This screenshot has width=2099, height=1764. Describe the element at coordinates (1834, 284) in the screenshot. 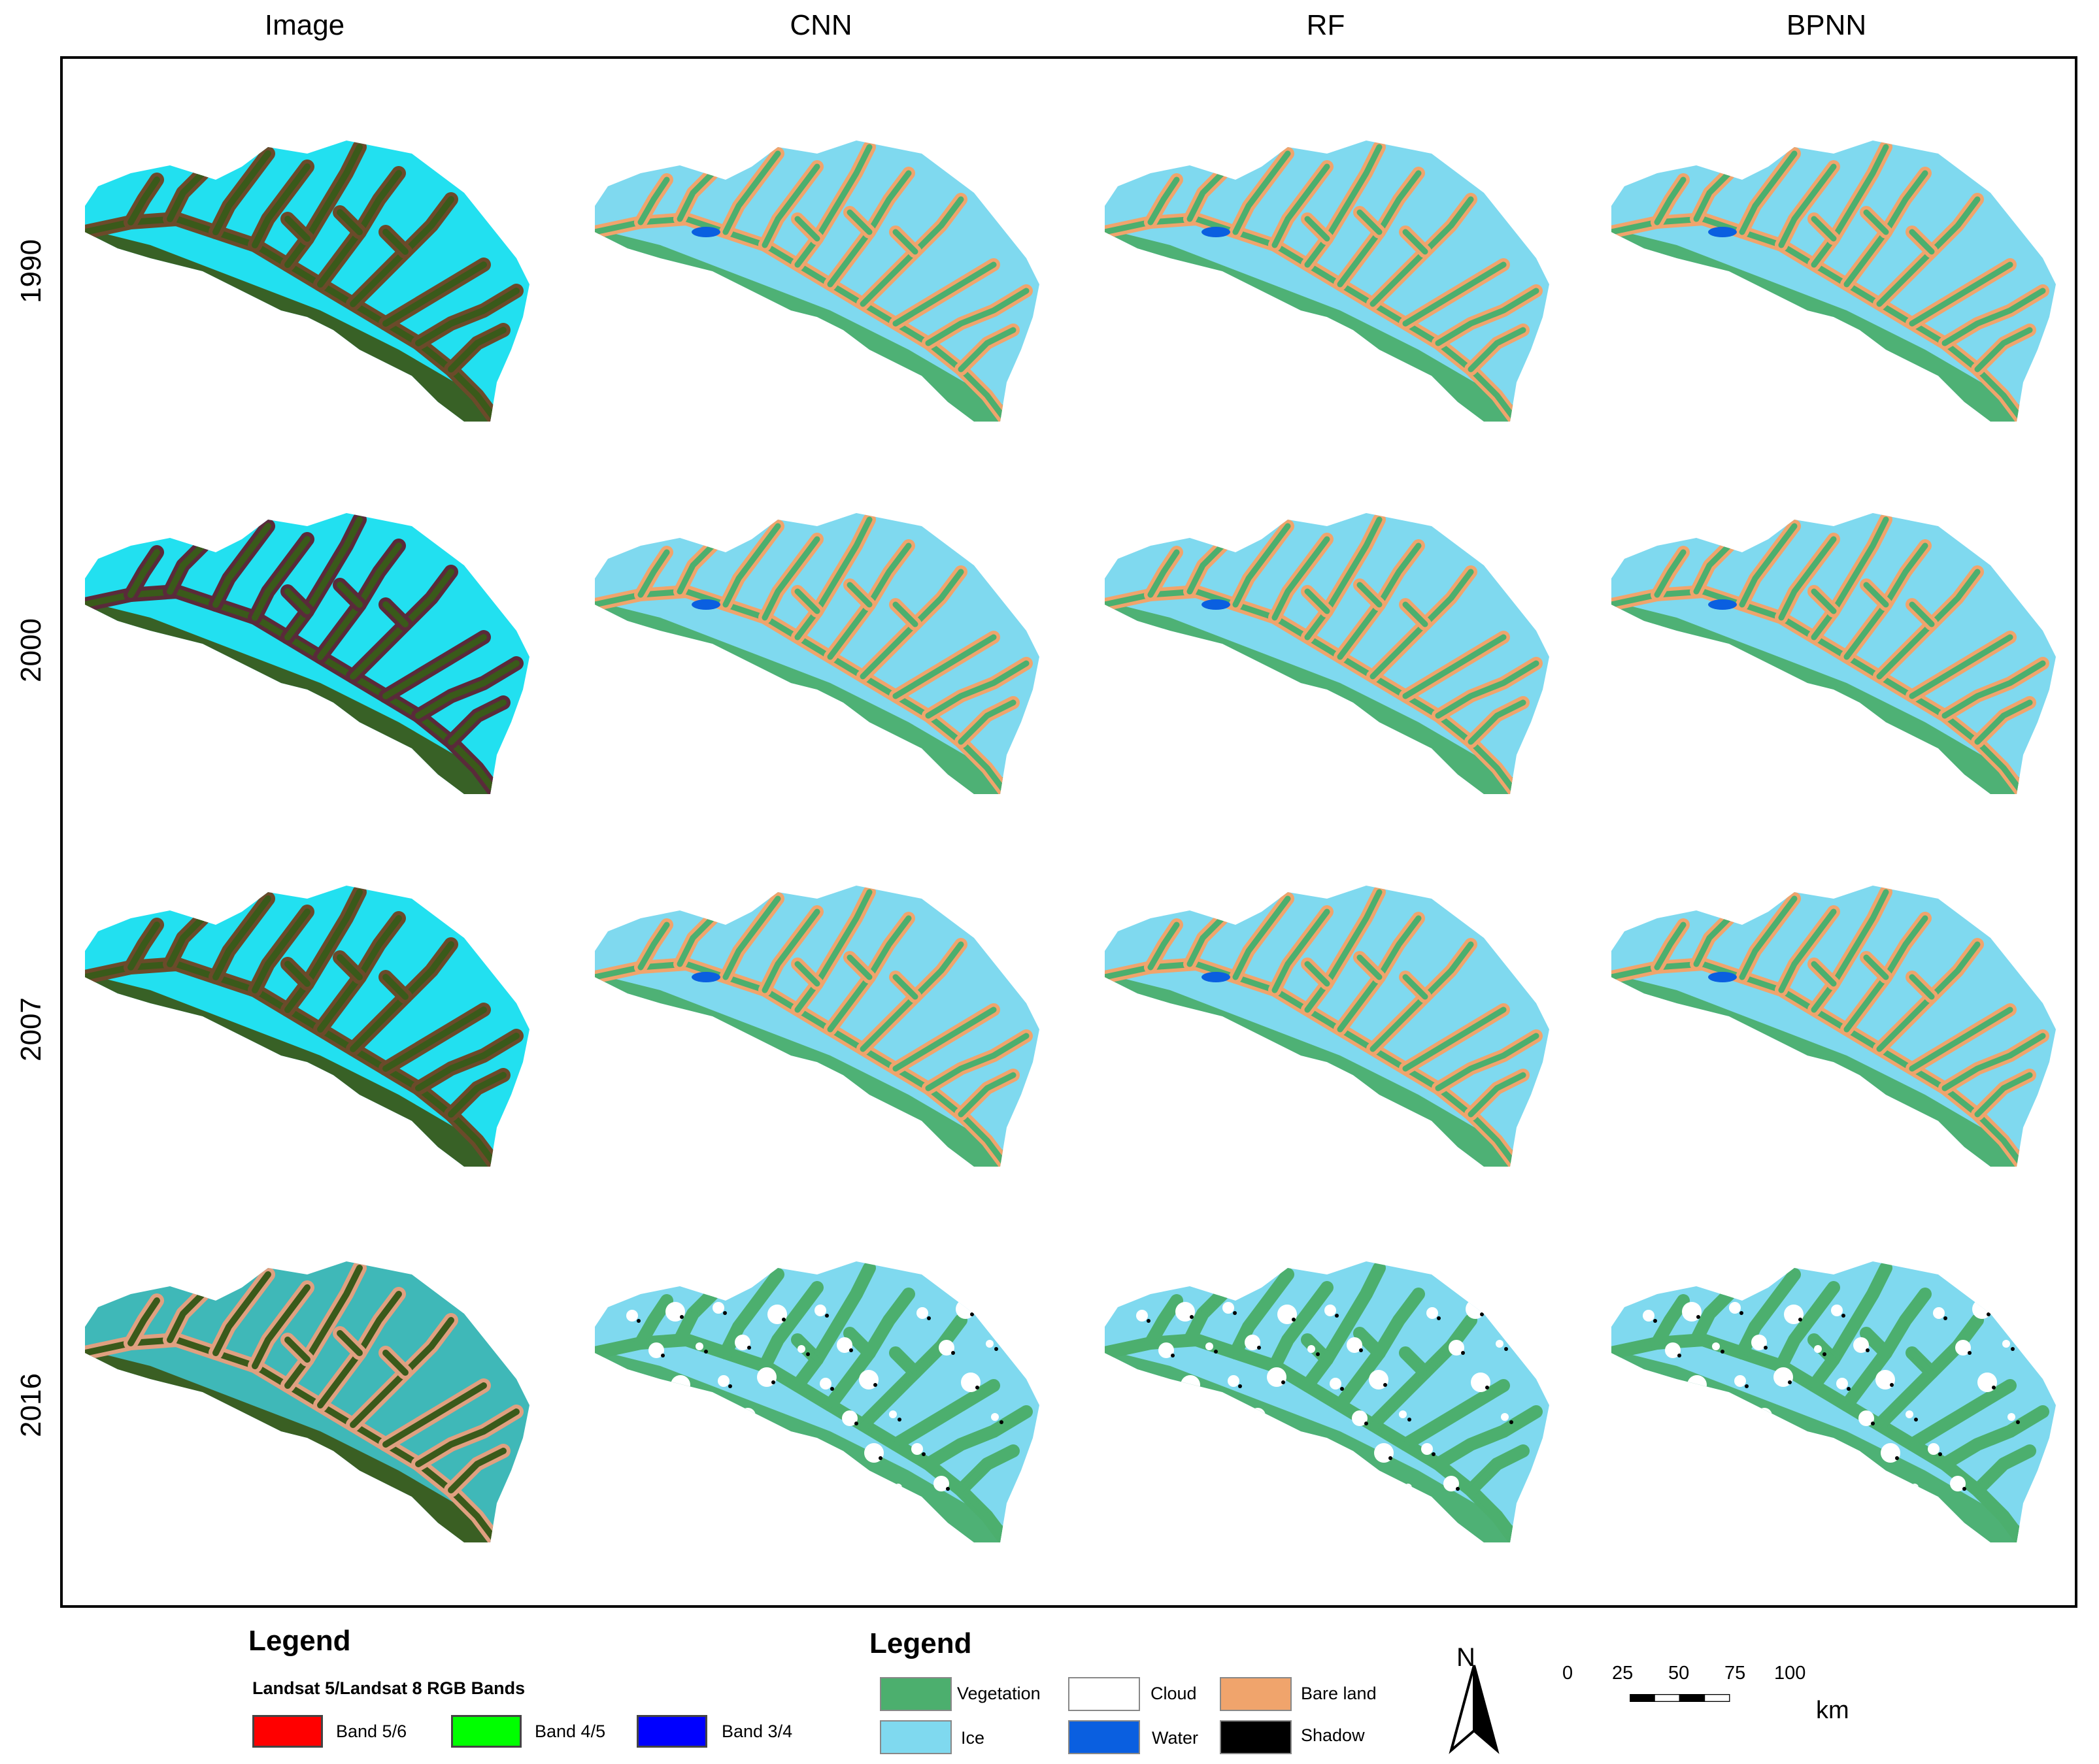

I see `map-panel-bpnn-1990` at that location.